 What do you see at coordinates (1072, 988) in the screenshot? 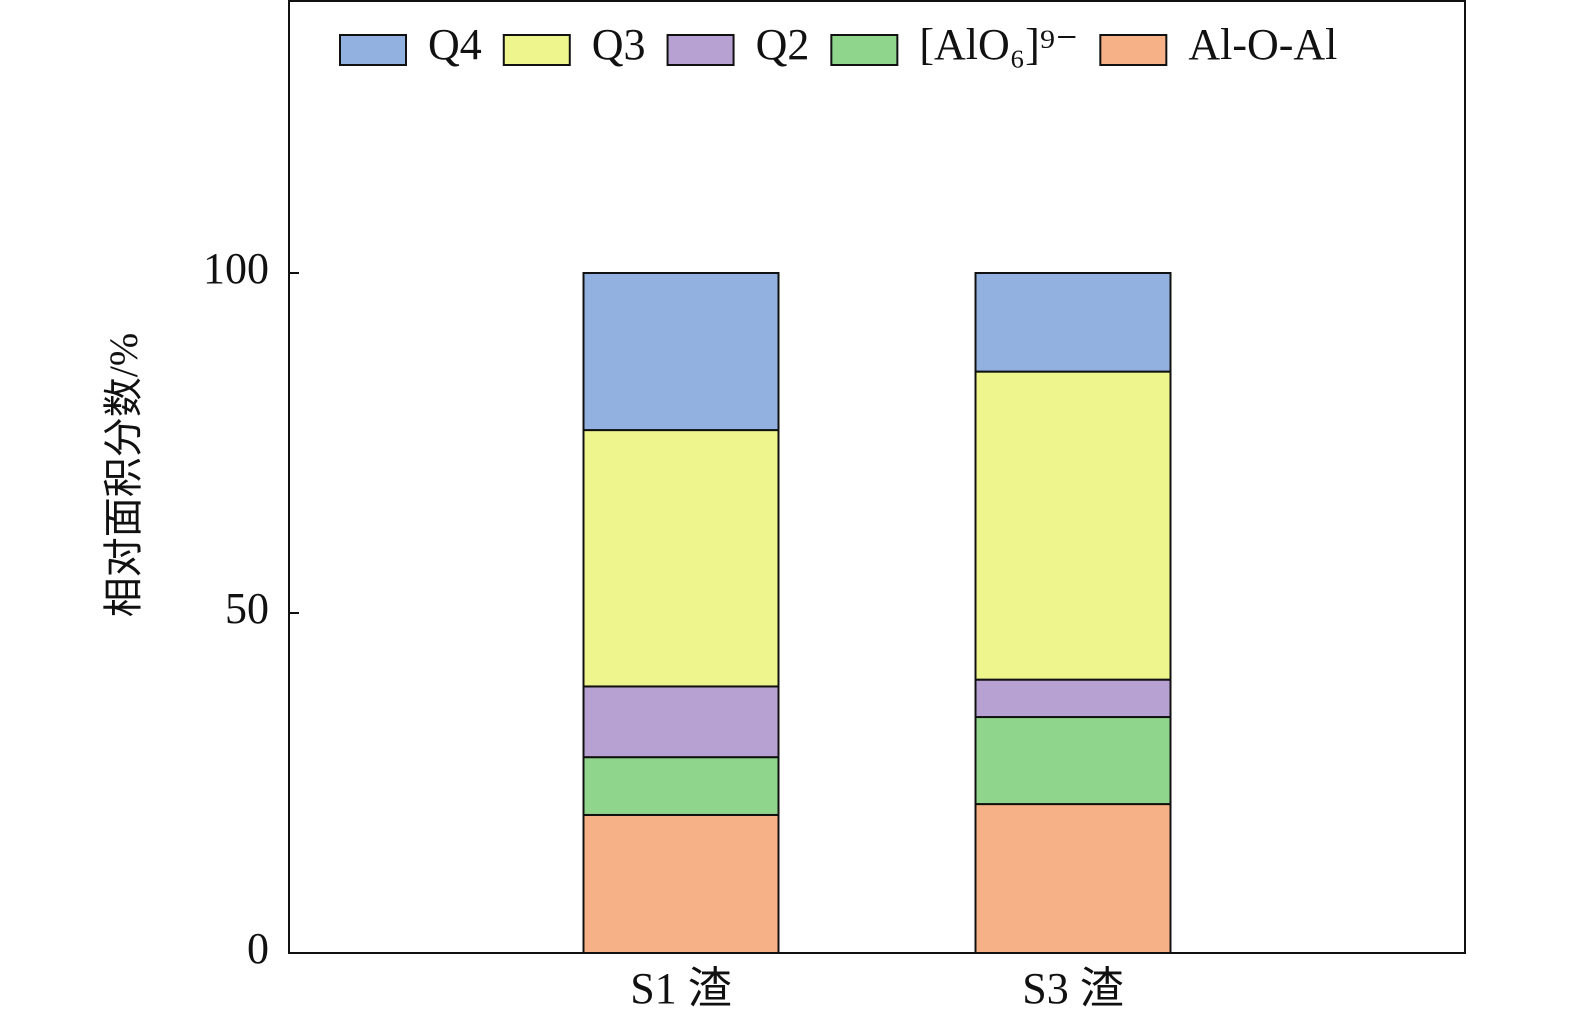
I see `x-tick-label: S3 渣` at bounding box center [1072, 988].